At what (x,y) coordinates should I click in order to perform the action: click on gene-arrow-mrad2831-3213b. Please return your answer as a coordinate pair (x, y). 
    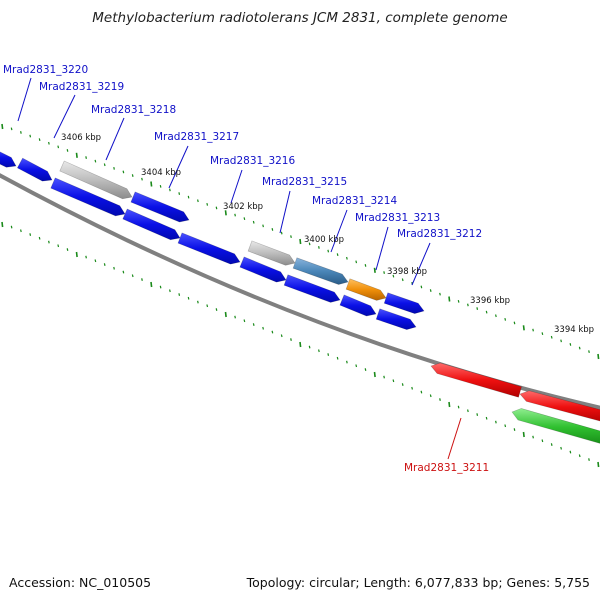
    Looking at the image, I should click on (396, 319).